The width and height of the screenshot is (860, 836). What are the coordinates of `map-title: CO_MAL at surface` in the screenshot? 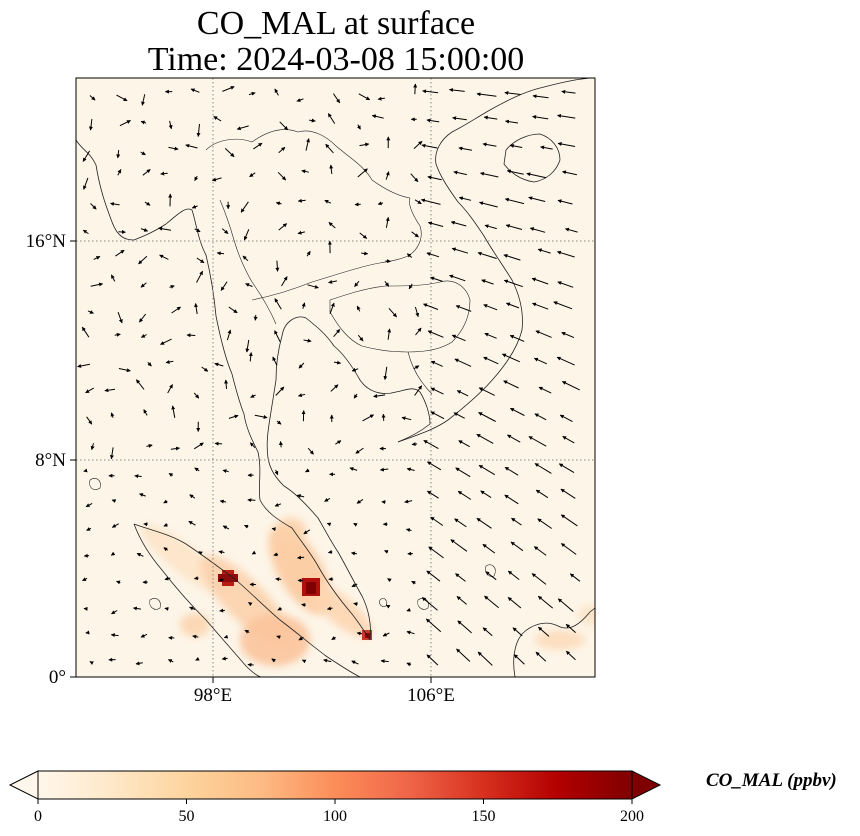 It's located at (336, 23).